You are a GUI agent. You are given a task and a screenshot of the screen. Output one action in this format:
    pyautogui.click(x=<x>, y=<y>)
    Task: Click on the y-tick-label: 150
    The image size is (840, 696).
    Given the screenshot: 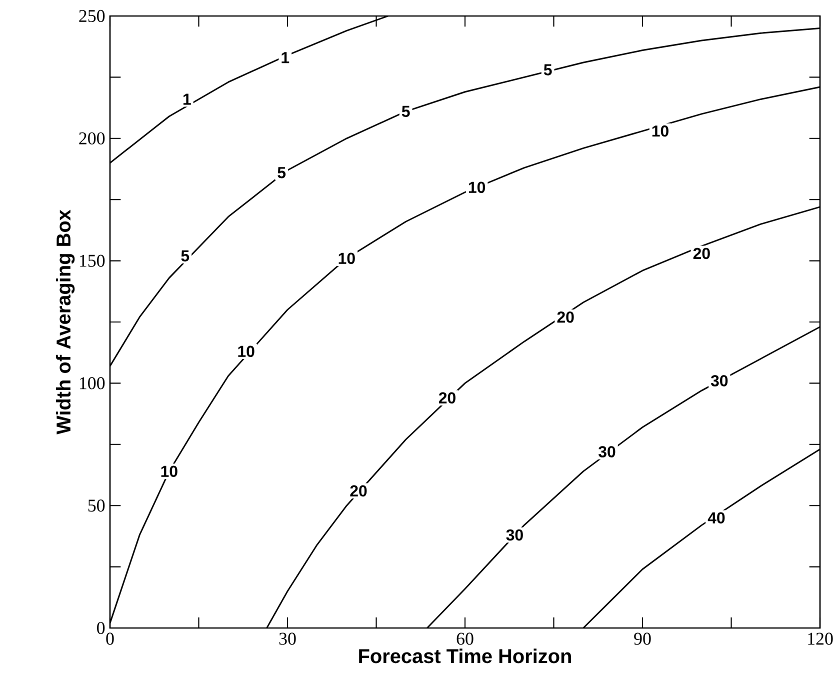 What is the action you would take?
    pyautogui.click(x=92, y=260)
    